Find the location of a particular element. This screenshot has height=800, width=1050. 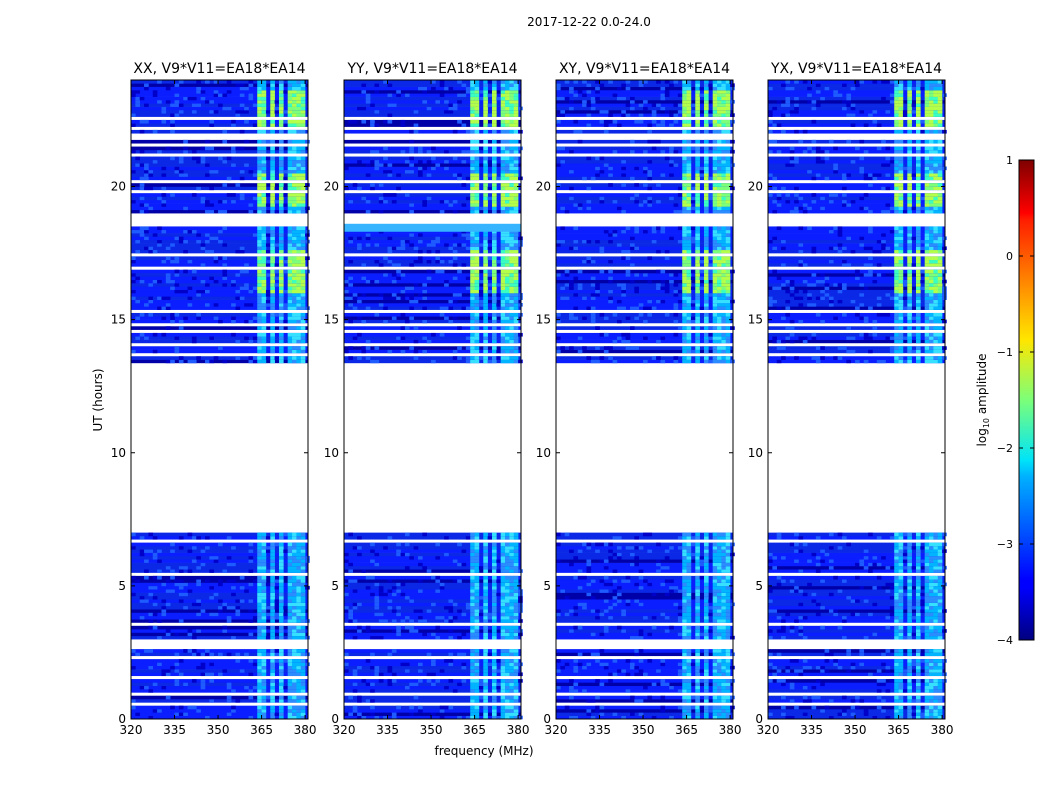

colorbar-tick-label: 1 is located at coordinates (1009, 160).